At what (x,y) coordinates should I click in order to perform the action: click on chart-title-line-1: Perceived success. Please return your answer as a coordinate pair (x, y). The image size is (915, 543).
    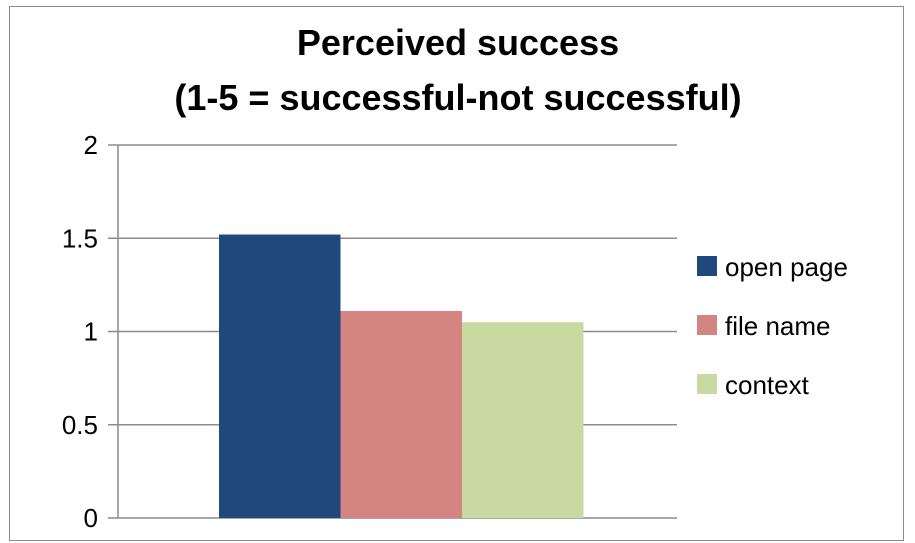
    Looking at the image, I should click on (458, 42).